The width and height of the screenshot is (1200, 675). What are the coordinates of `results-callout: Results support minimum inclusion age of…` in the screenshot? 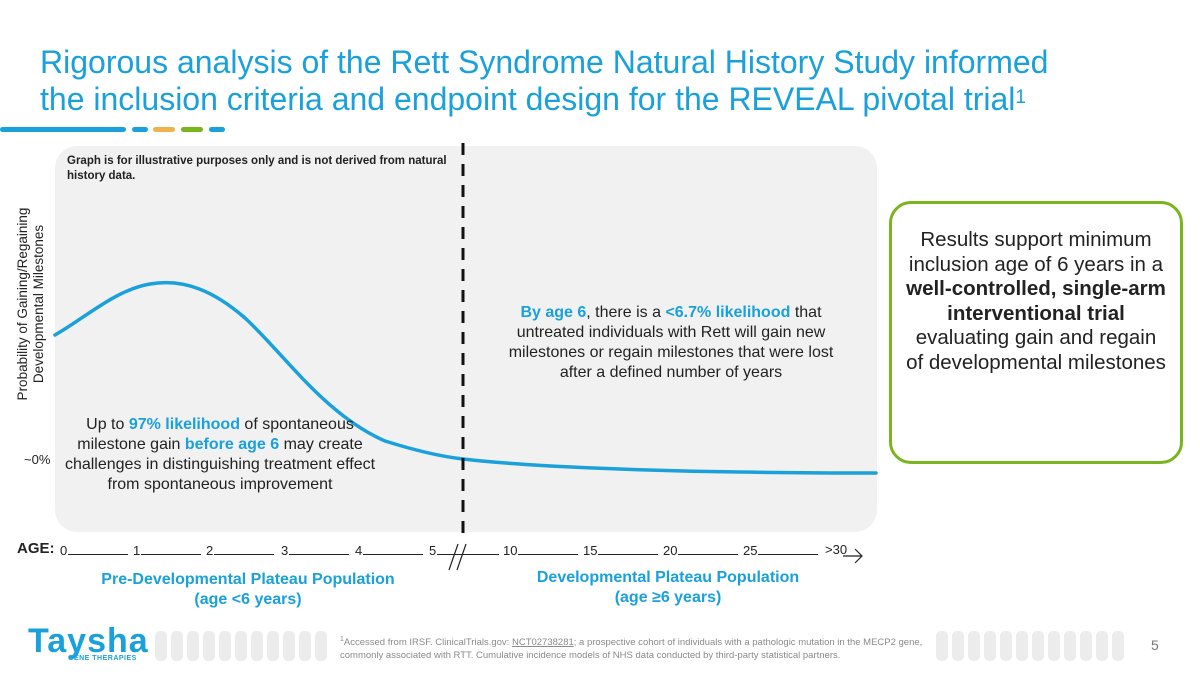 It's located at (1036, 332).